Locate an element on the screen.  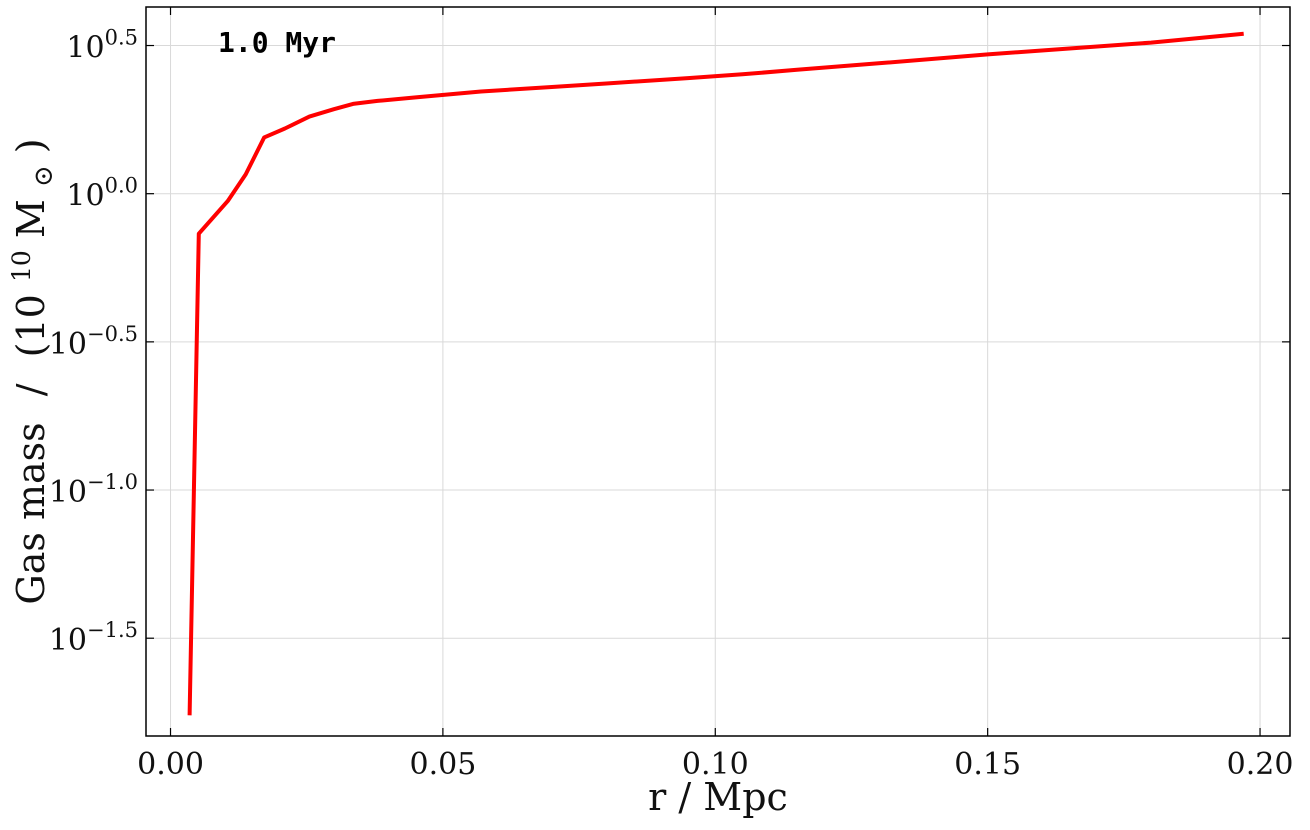
y-tick-label-exponent: 0.5 is located at coordinates (121, 38).